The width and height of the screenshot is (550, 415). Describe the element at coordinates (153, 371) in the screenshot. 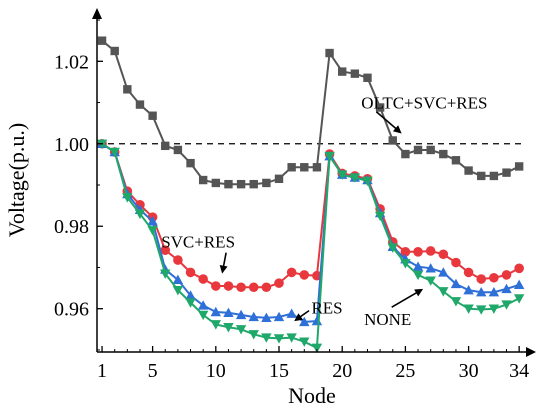

I see `x-tick-label: 5` at that location.